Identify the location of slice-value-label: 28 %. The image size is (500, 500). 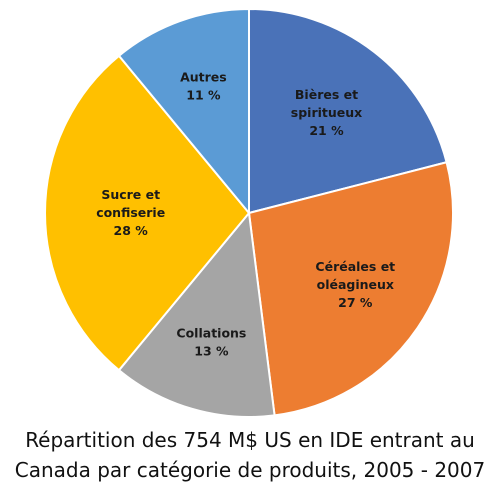
(131, 230).